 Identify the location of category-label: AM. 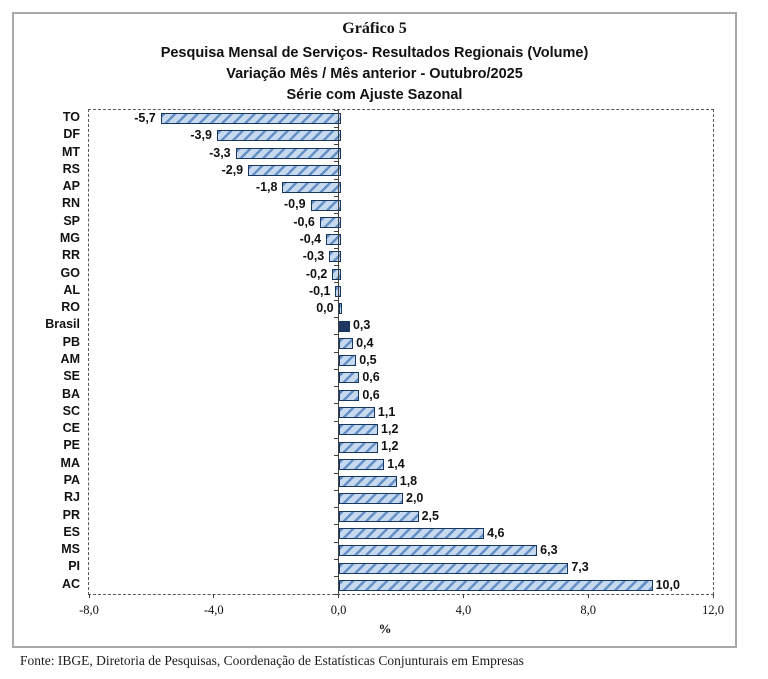
(70, 359).